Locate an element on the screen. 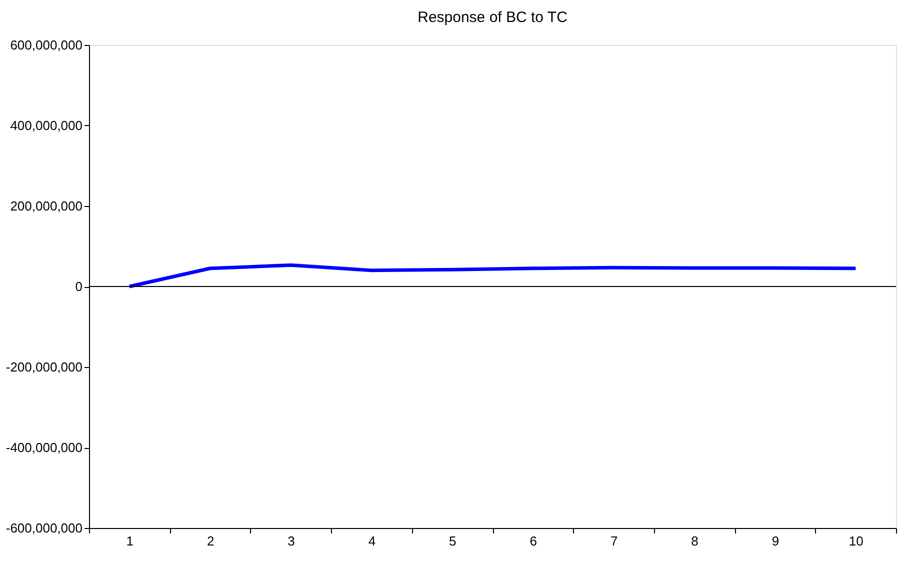 The height and width of the screenshot is (561, 906). y-tick-label: -400,000,000 is located at coordinates (44, 447).